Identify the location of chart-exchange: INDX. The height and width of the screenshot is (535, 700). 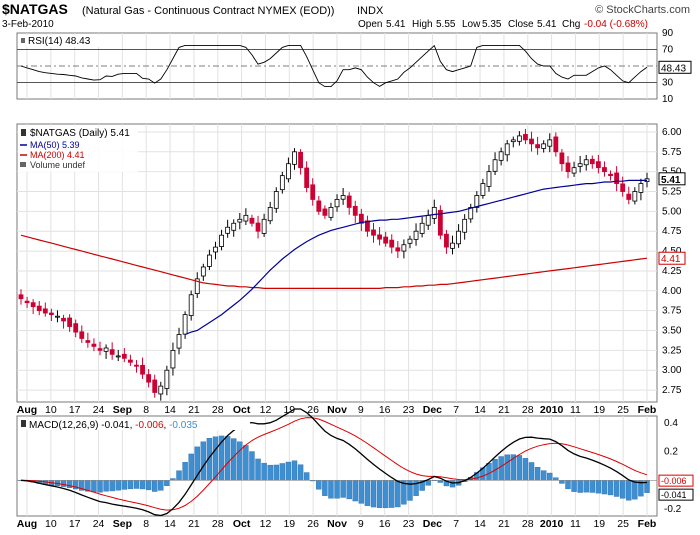
(370, 11).